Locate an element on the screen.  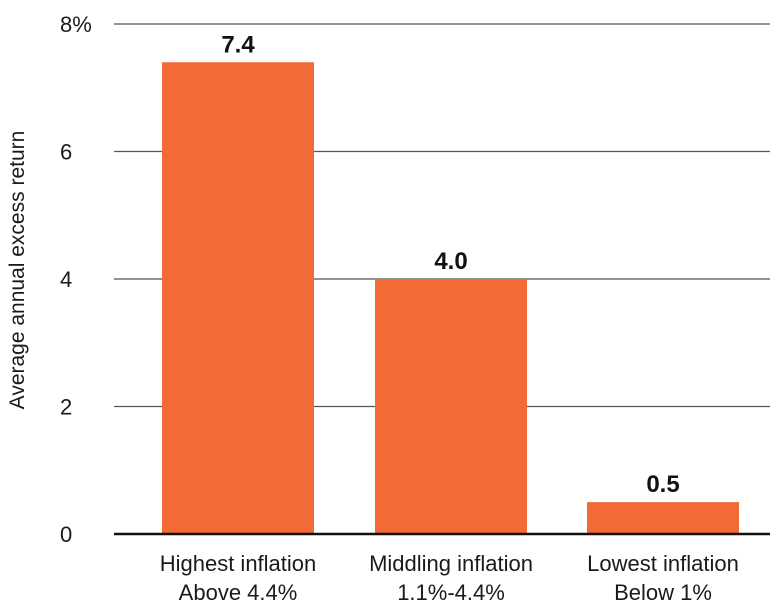
y-tick-label: 4 is located at coordinates (66, 279).